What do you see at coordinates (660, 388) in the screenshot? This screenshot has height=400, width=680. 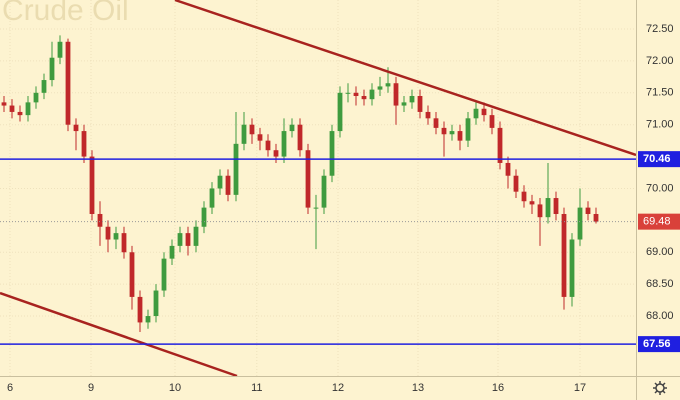 I see `settings-icon` at bounding box center [660, 388].